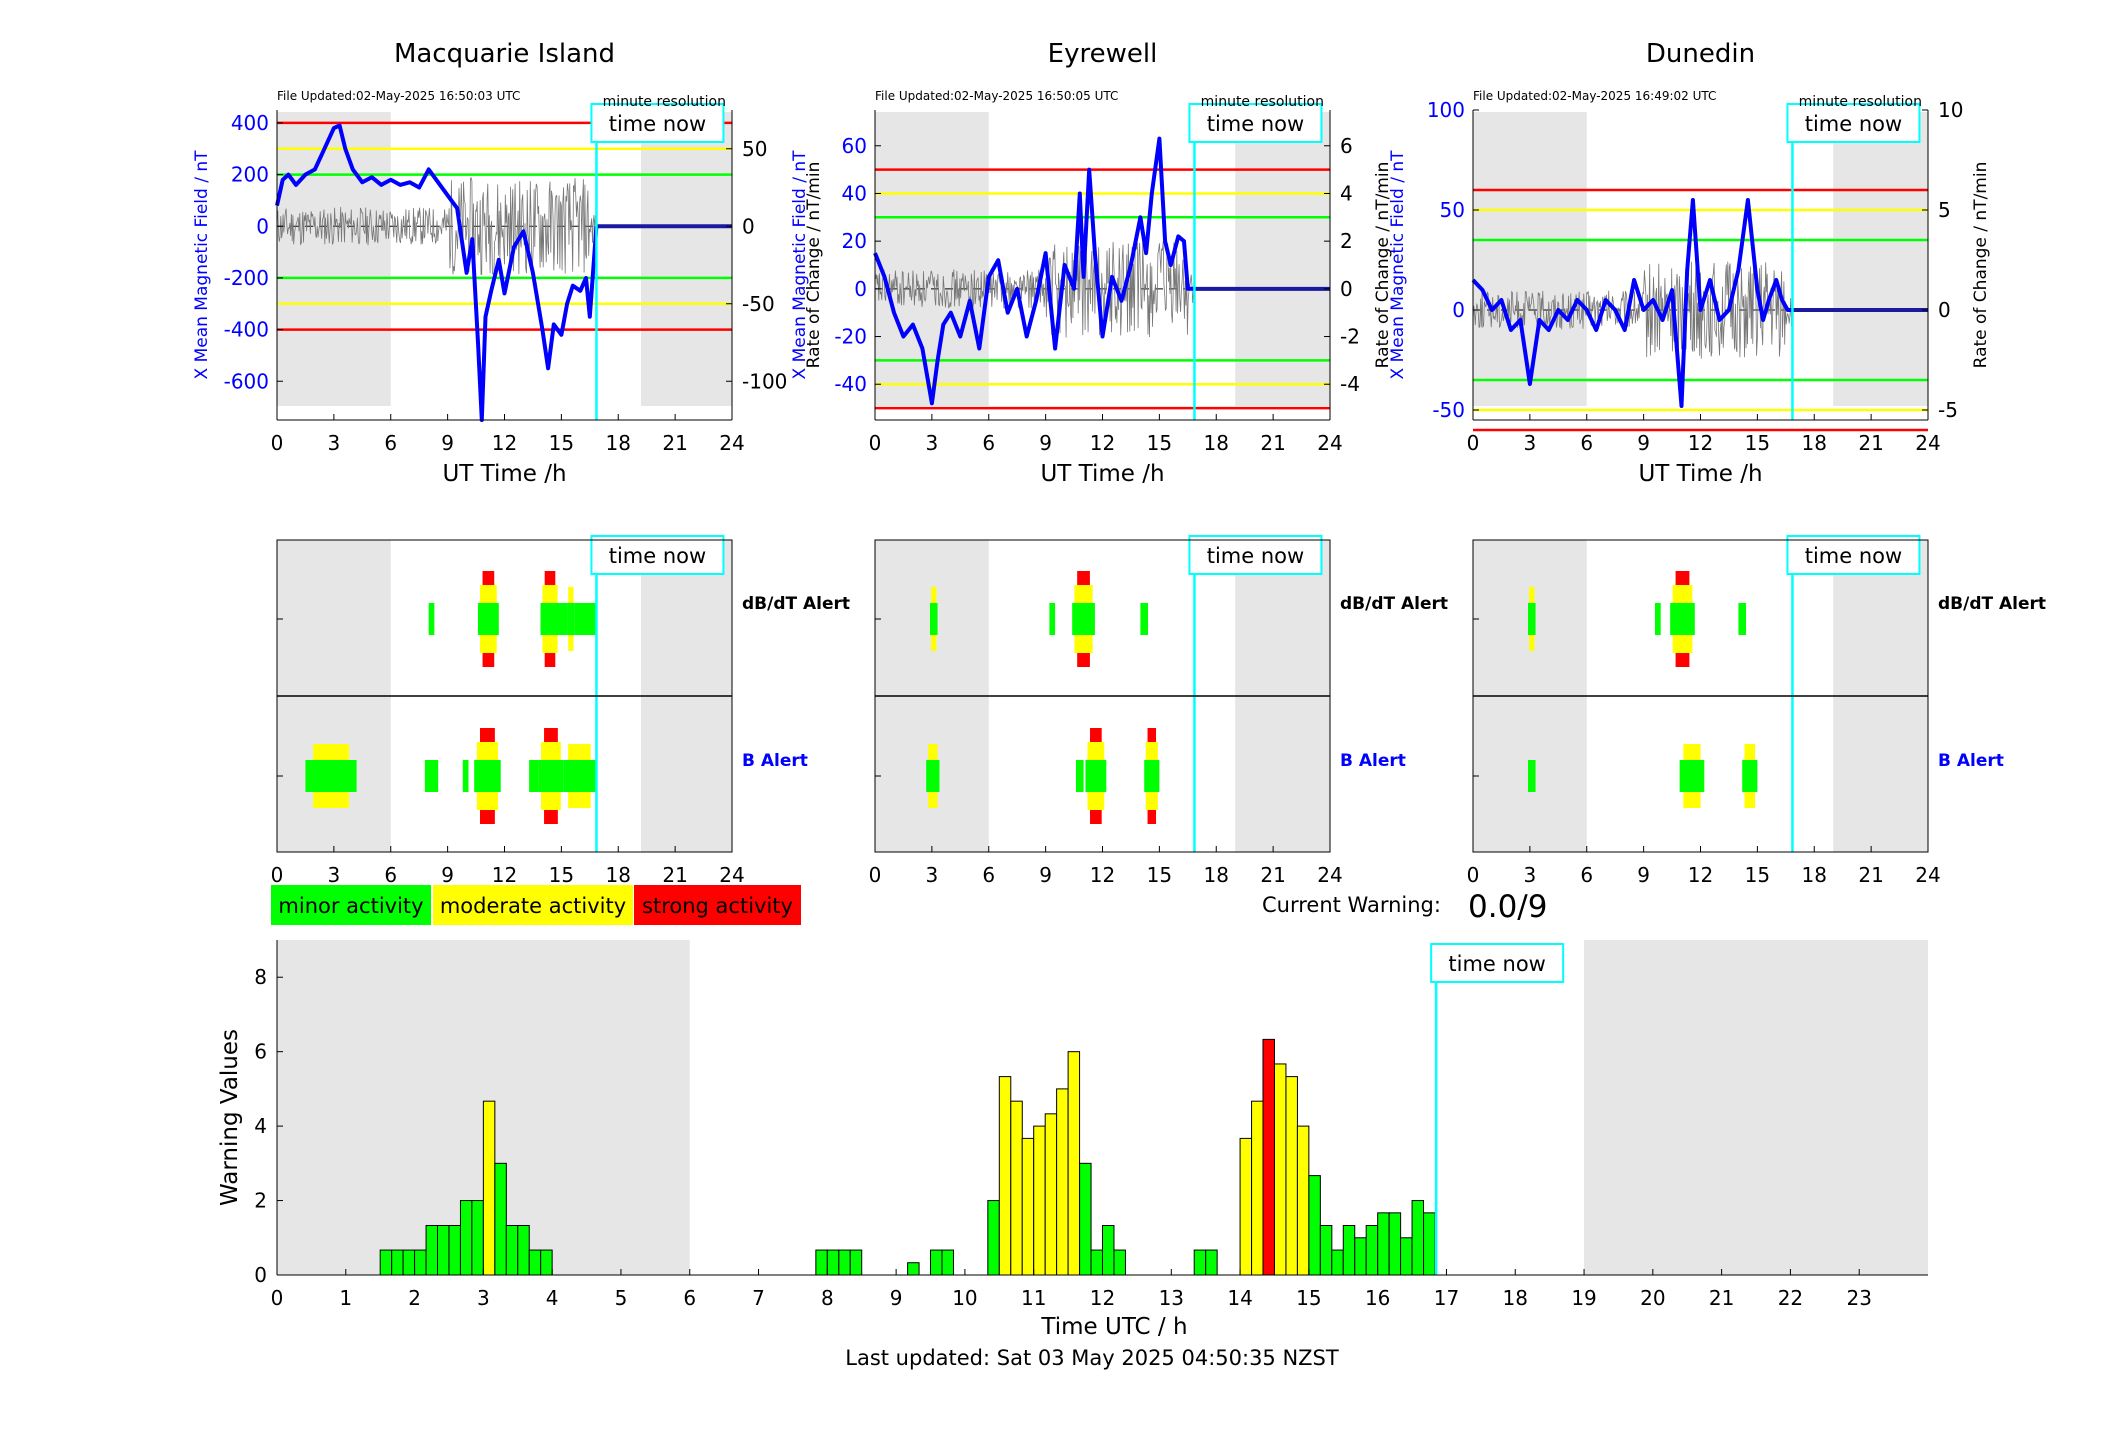  Describe the element at coordinates (964, 1298) in the screenshot. I see `x-tick-label: 10` at that location.